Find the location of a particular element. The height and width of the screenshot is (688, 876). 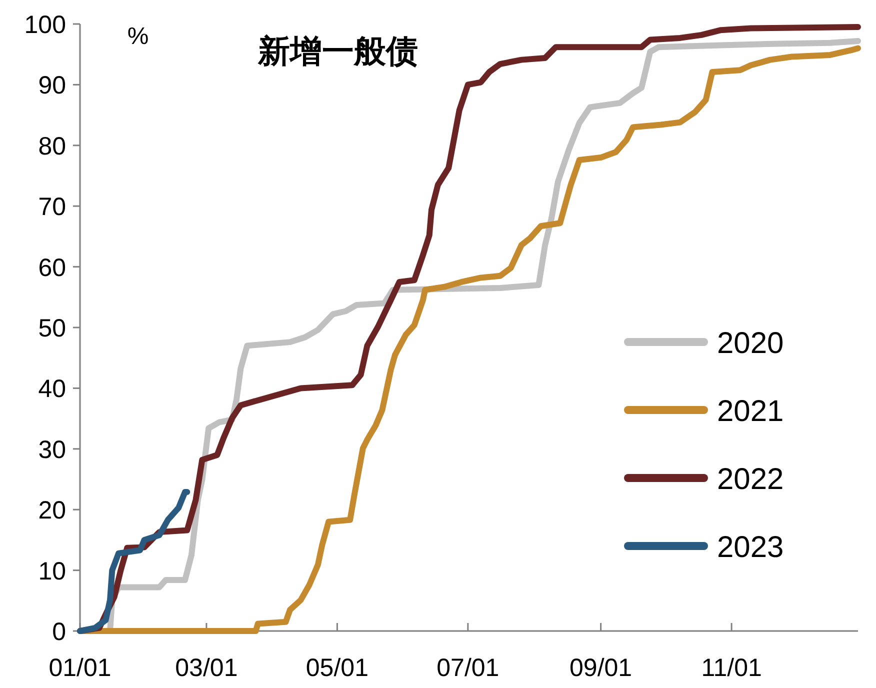

x-tick-label: 01/01 is located at coordinates (80, 668).